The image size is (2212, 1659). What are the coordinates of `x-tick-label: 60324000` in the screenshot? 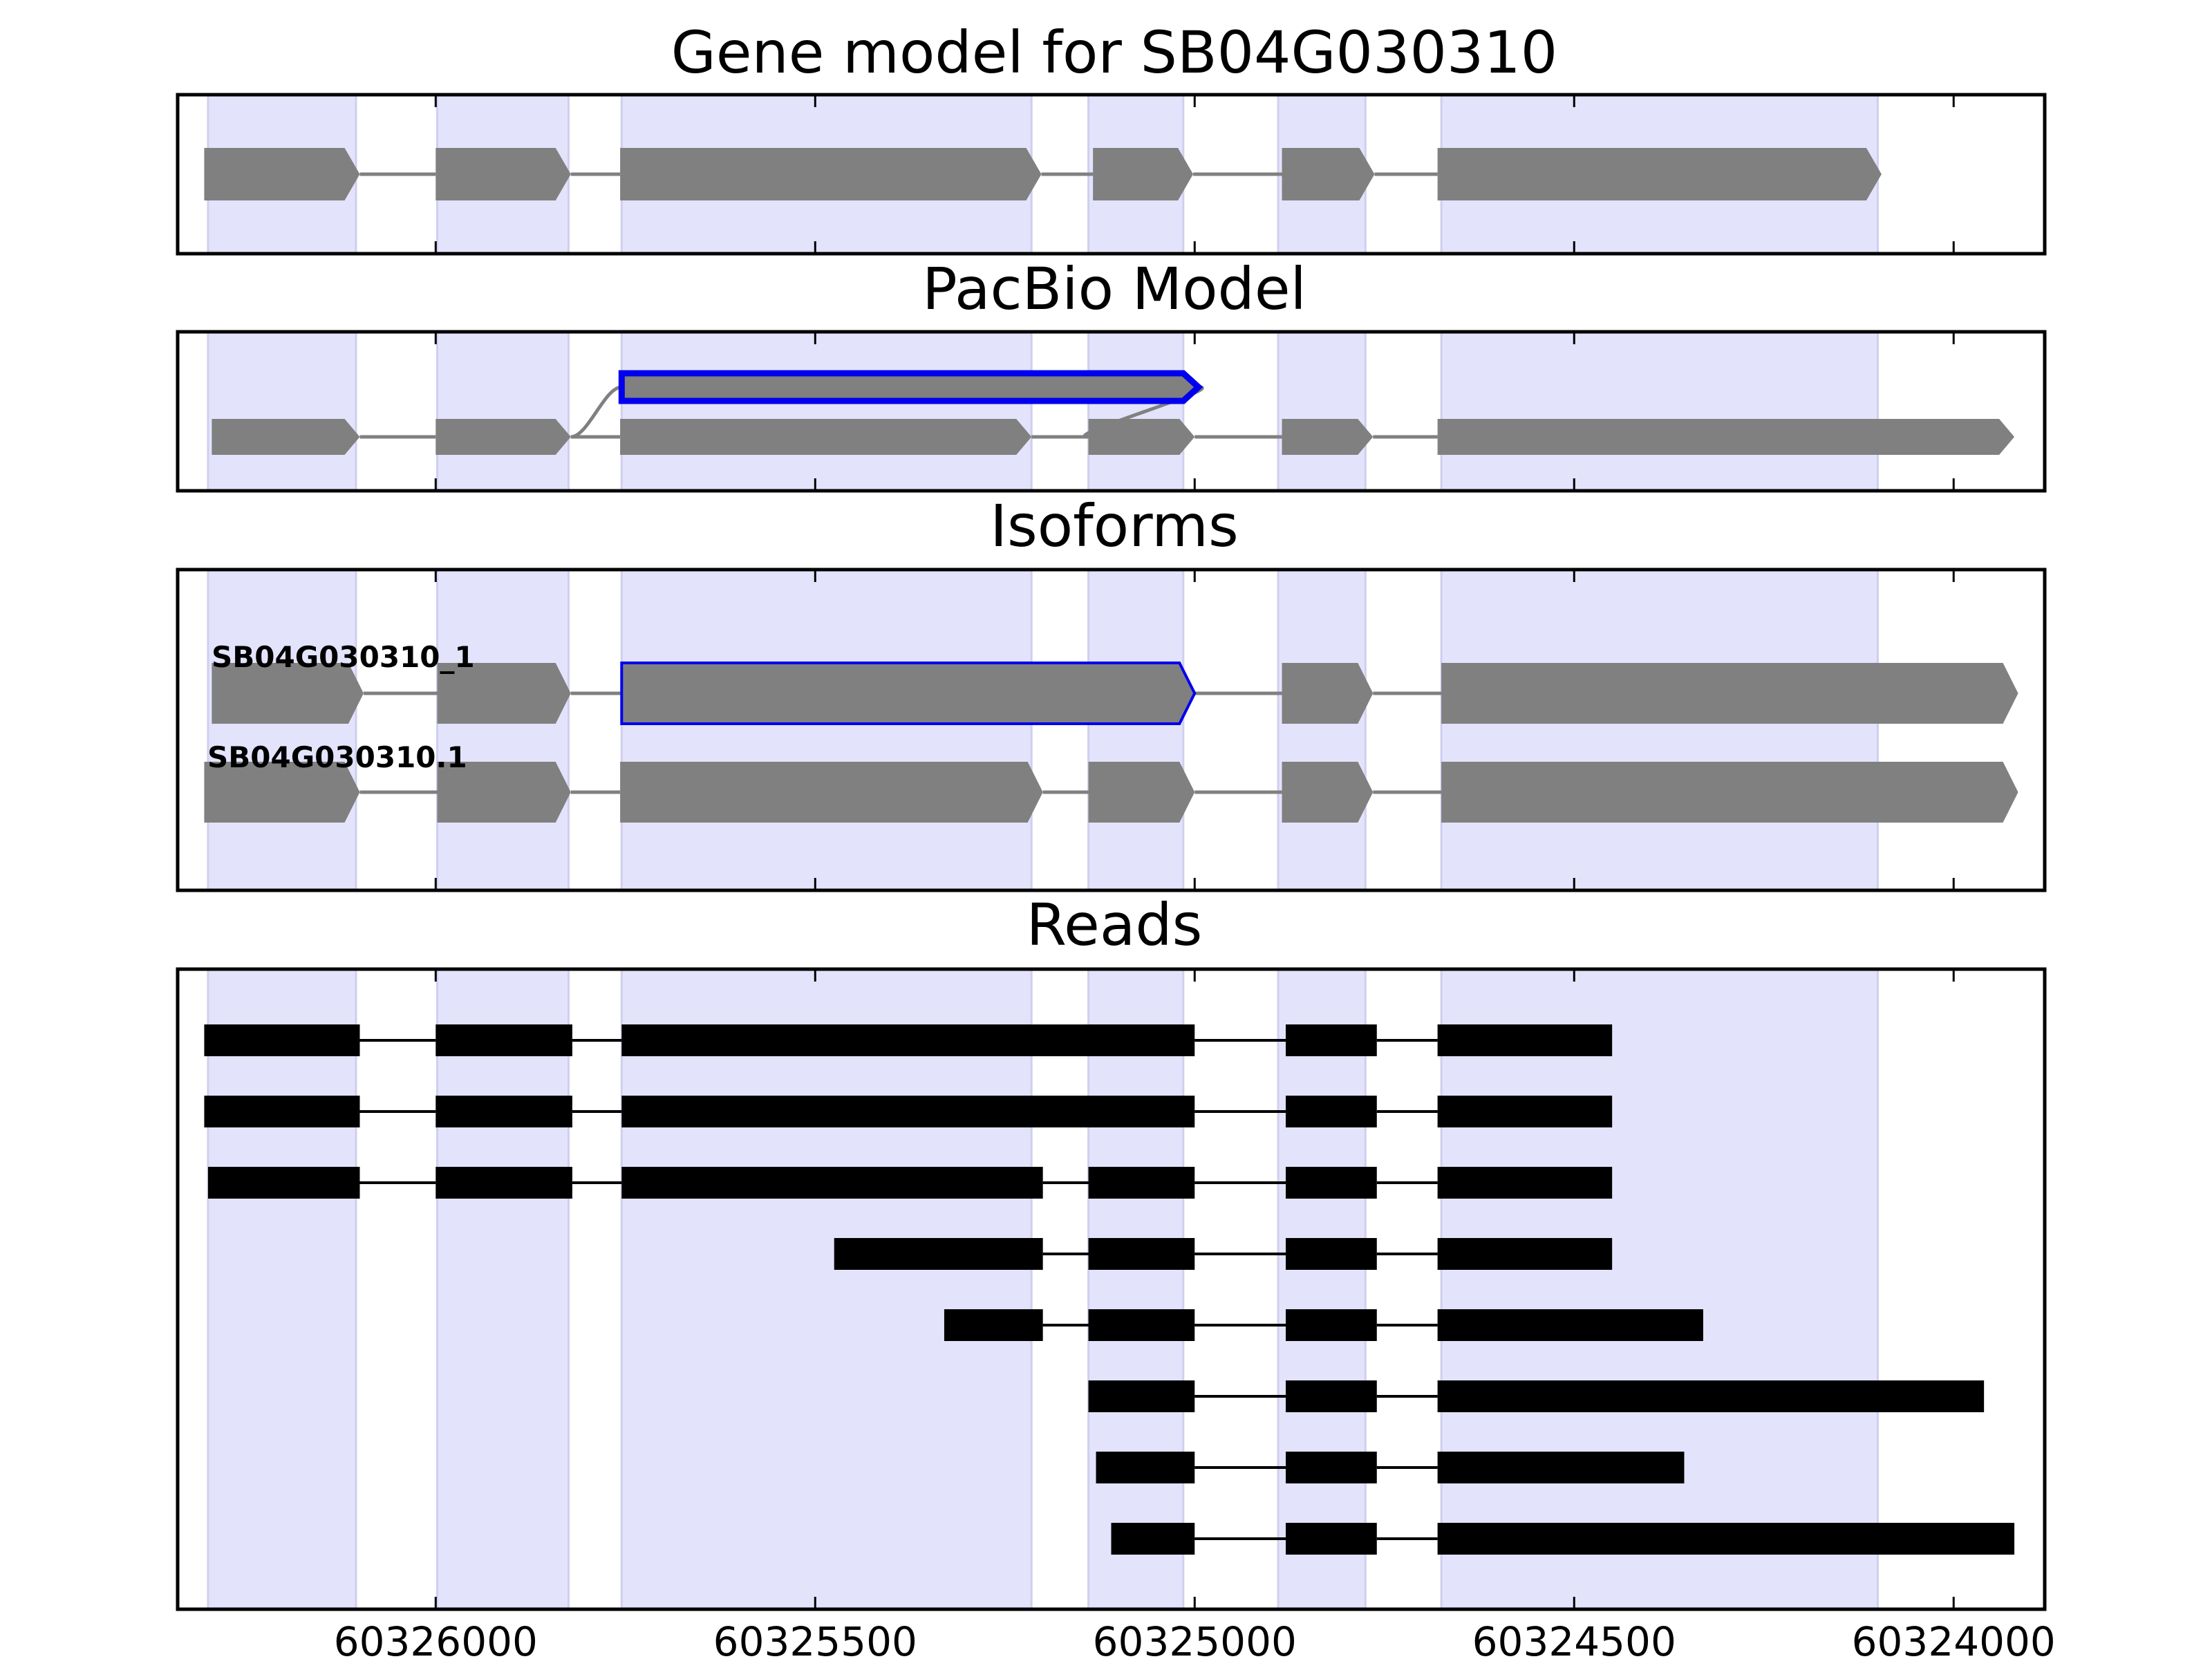 It's located at (1954, 1638).